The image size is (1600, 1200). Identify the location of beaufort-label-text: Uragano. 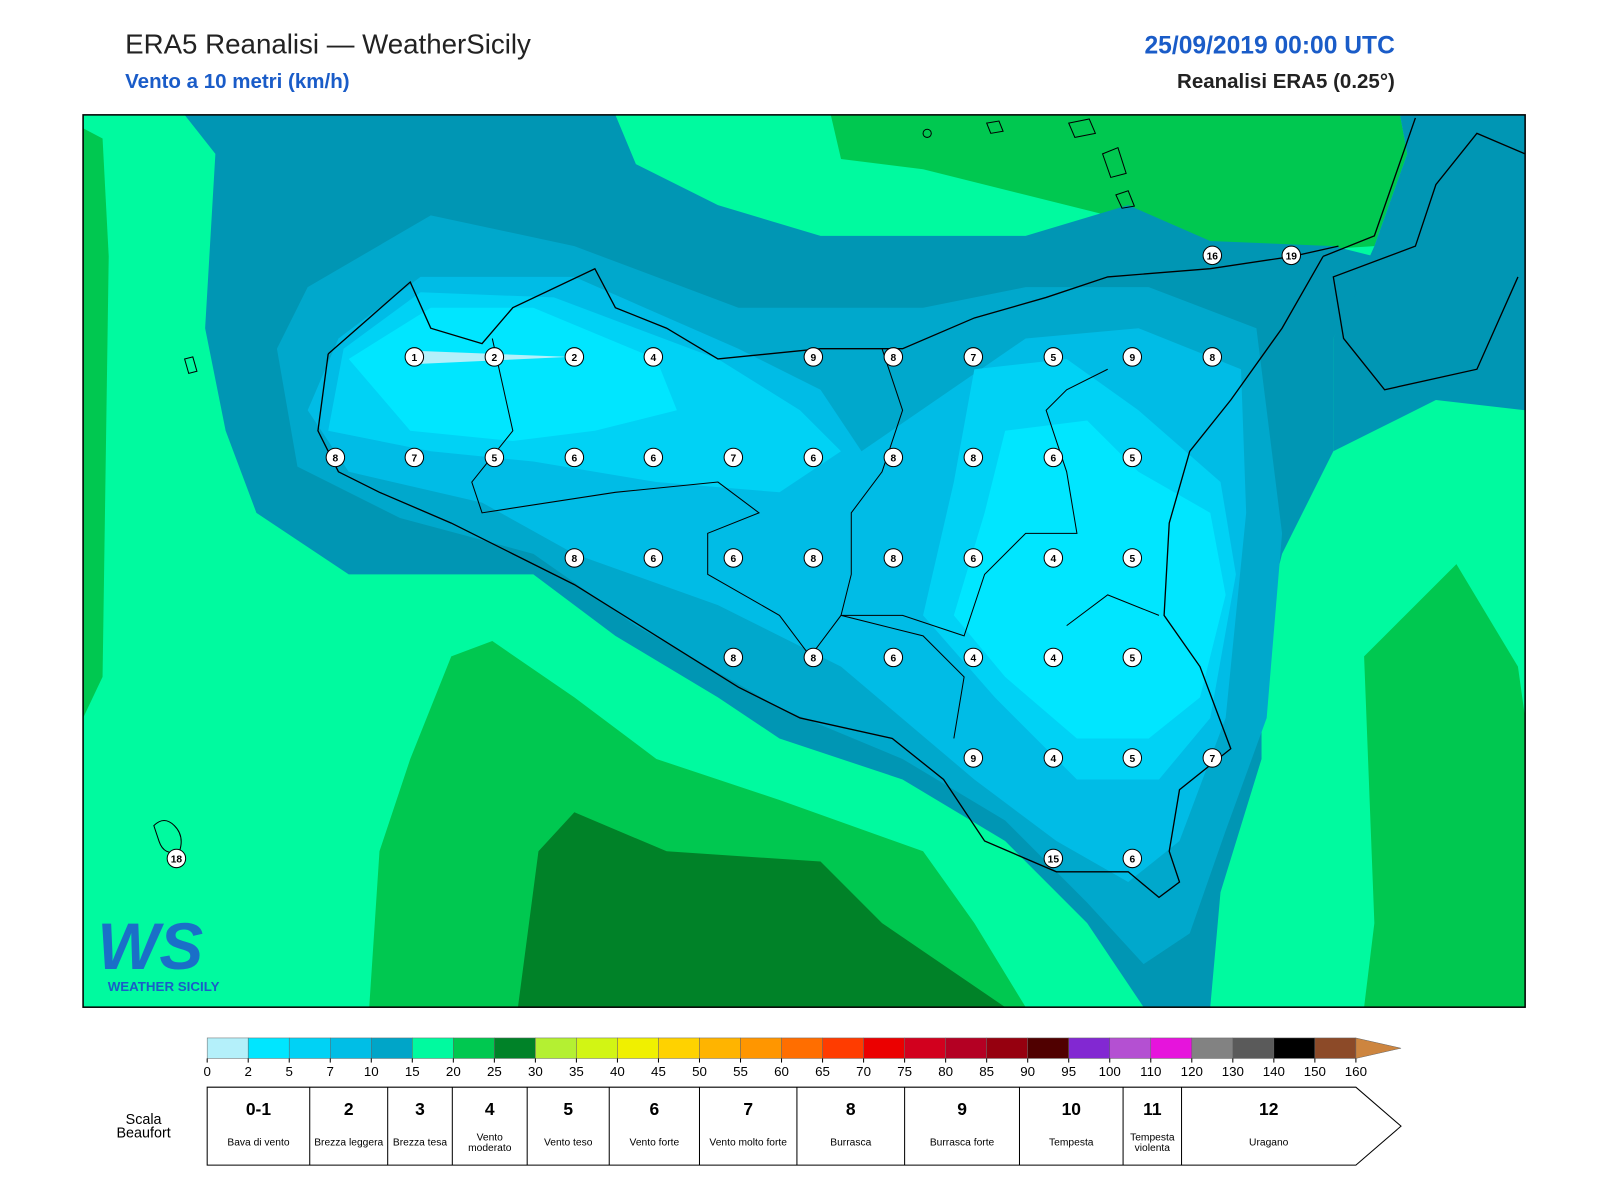
(1269, 1143).